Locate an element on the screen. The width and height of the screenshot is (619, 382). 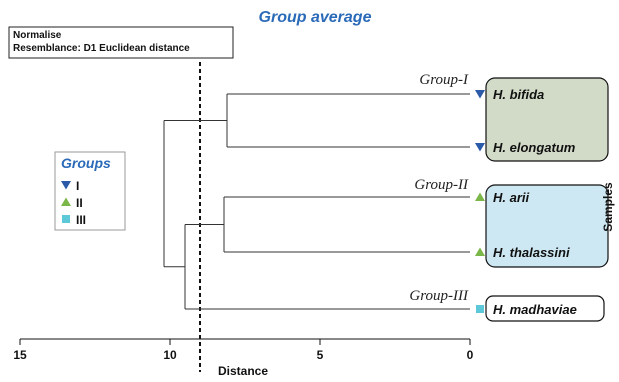
chart-title: Group average is located at coordinates (315, 17).